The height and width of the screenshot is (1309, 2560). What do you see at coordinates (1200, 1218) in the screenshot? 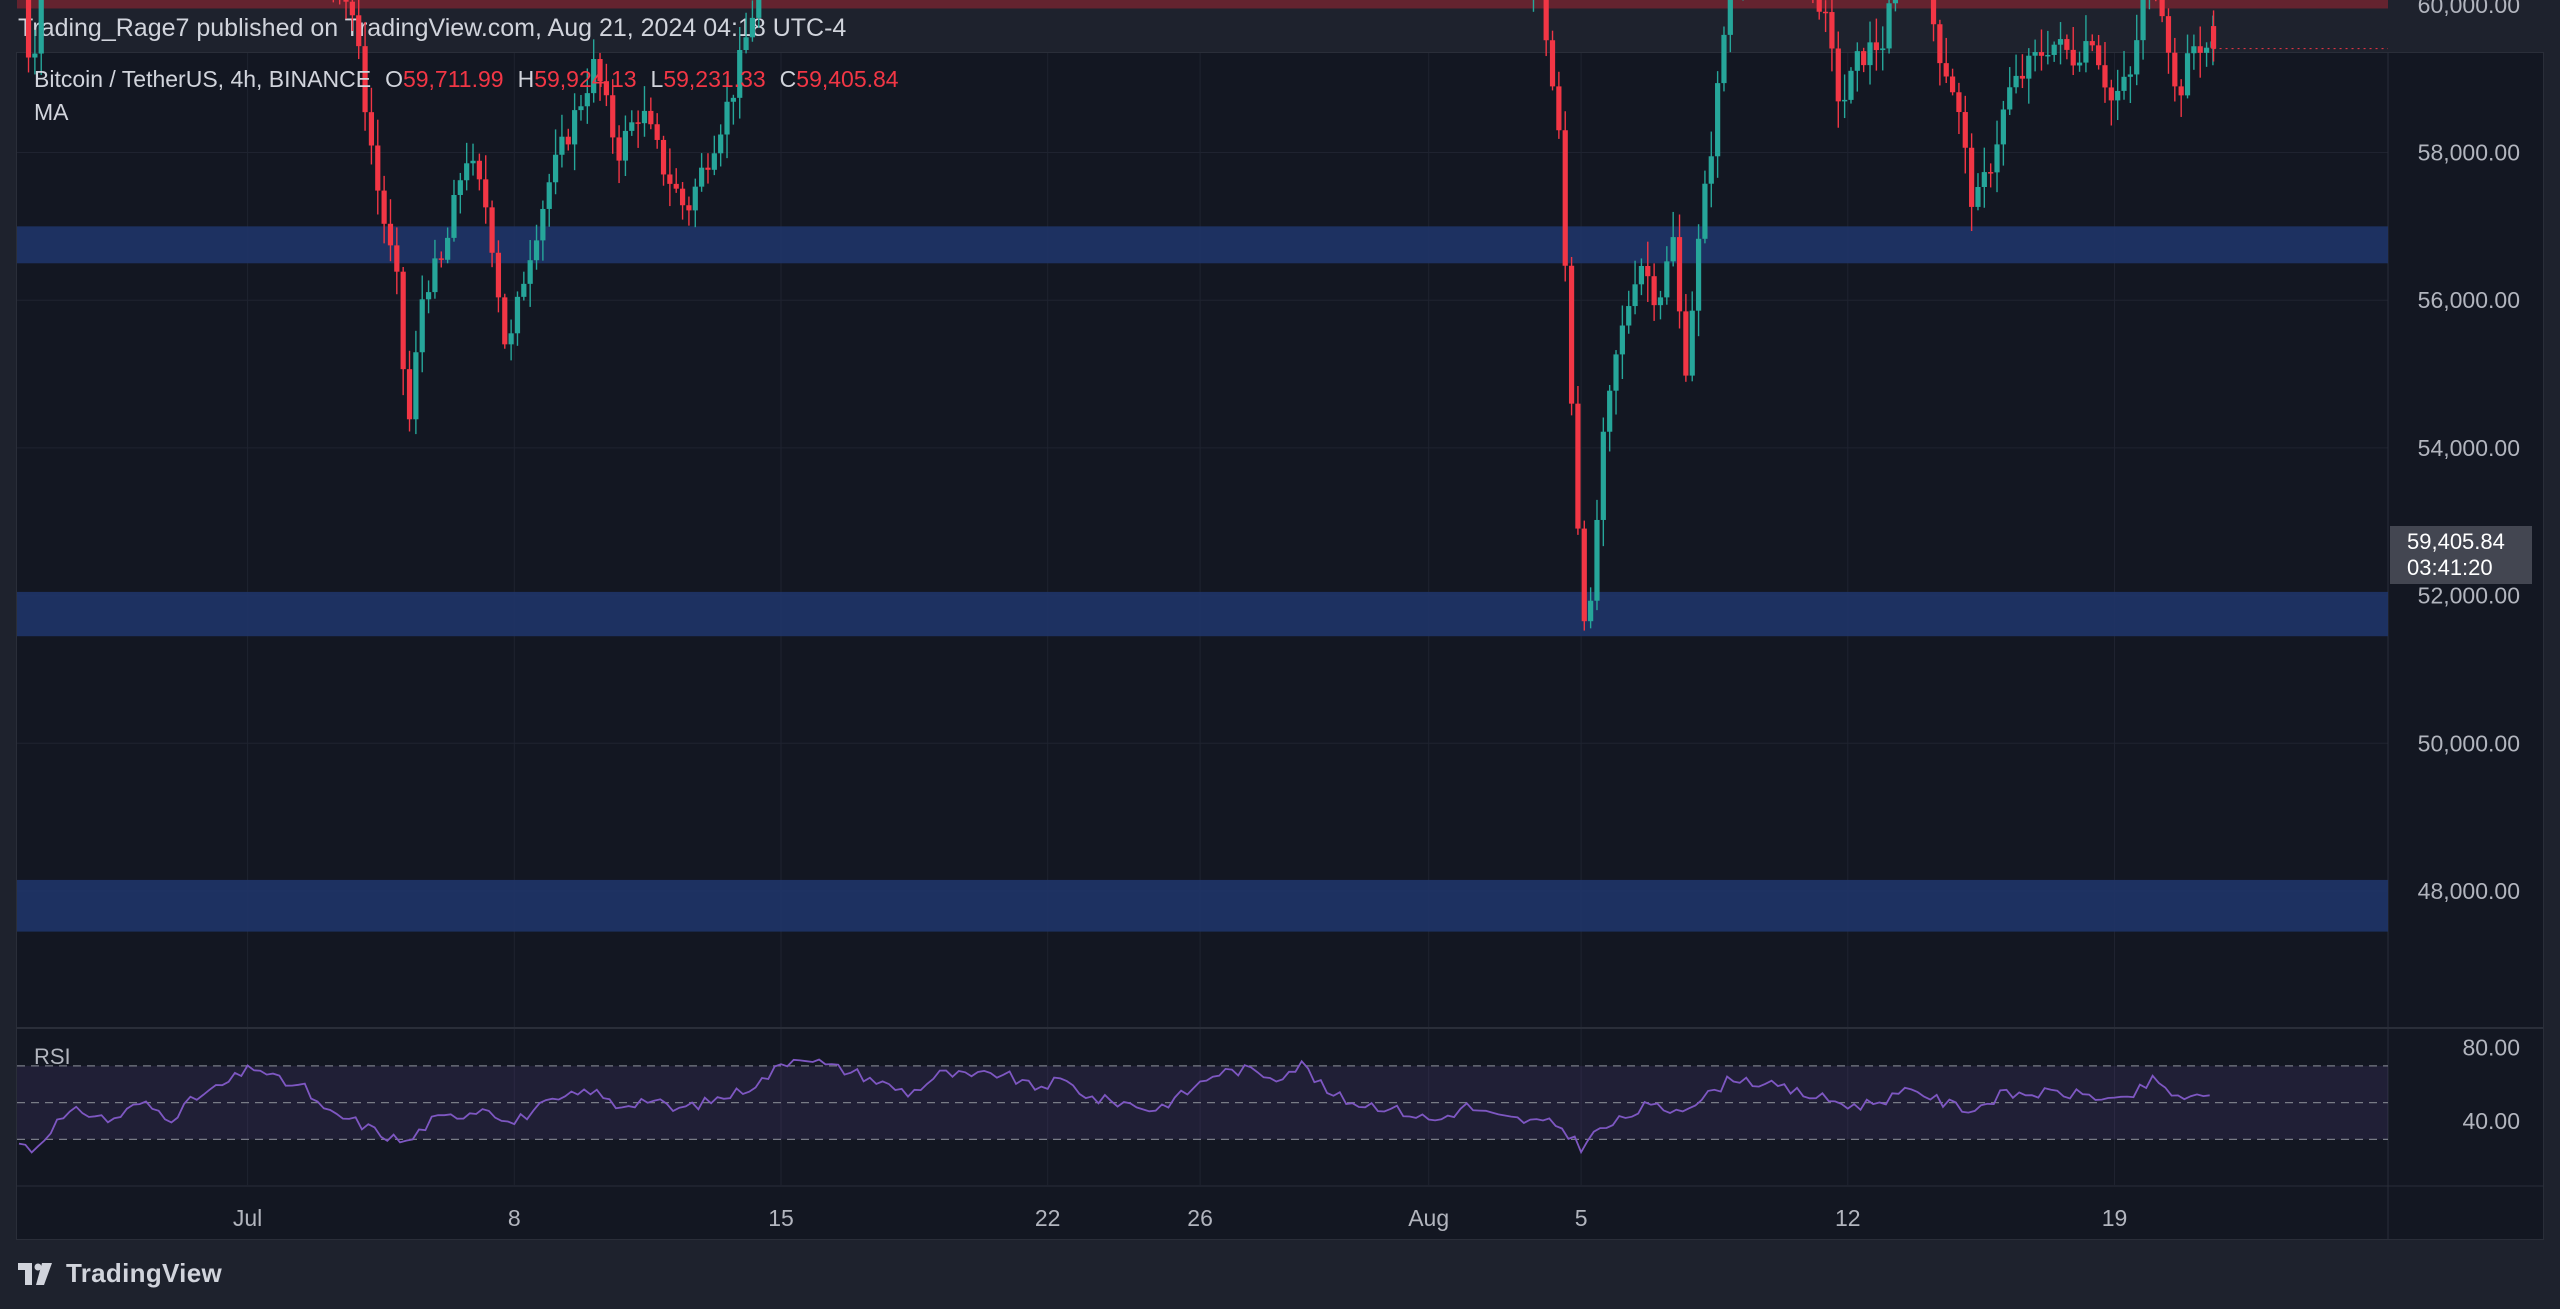
I see `time-axis-label: 26` at bounding box center [1200, 1218].